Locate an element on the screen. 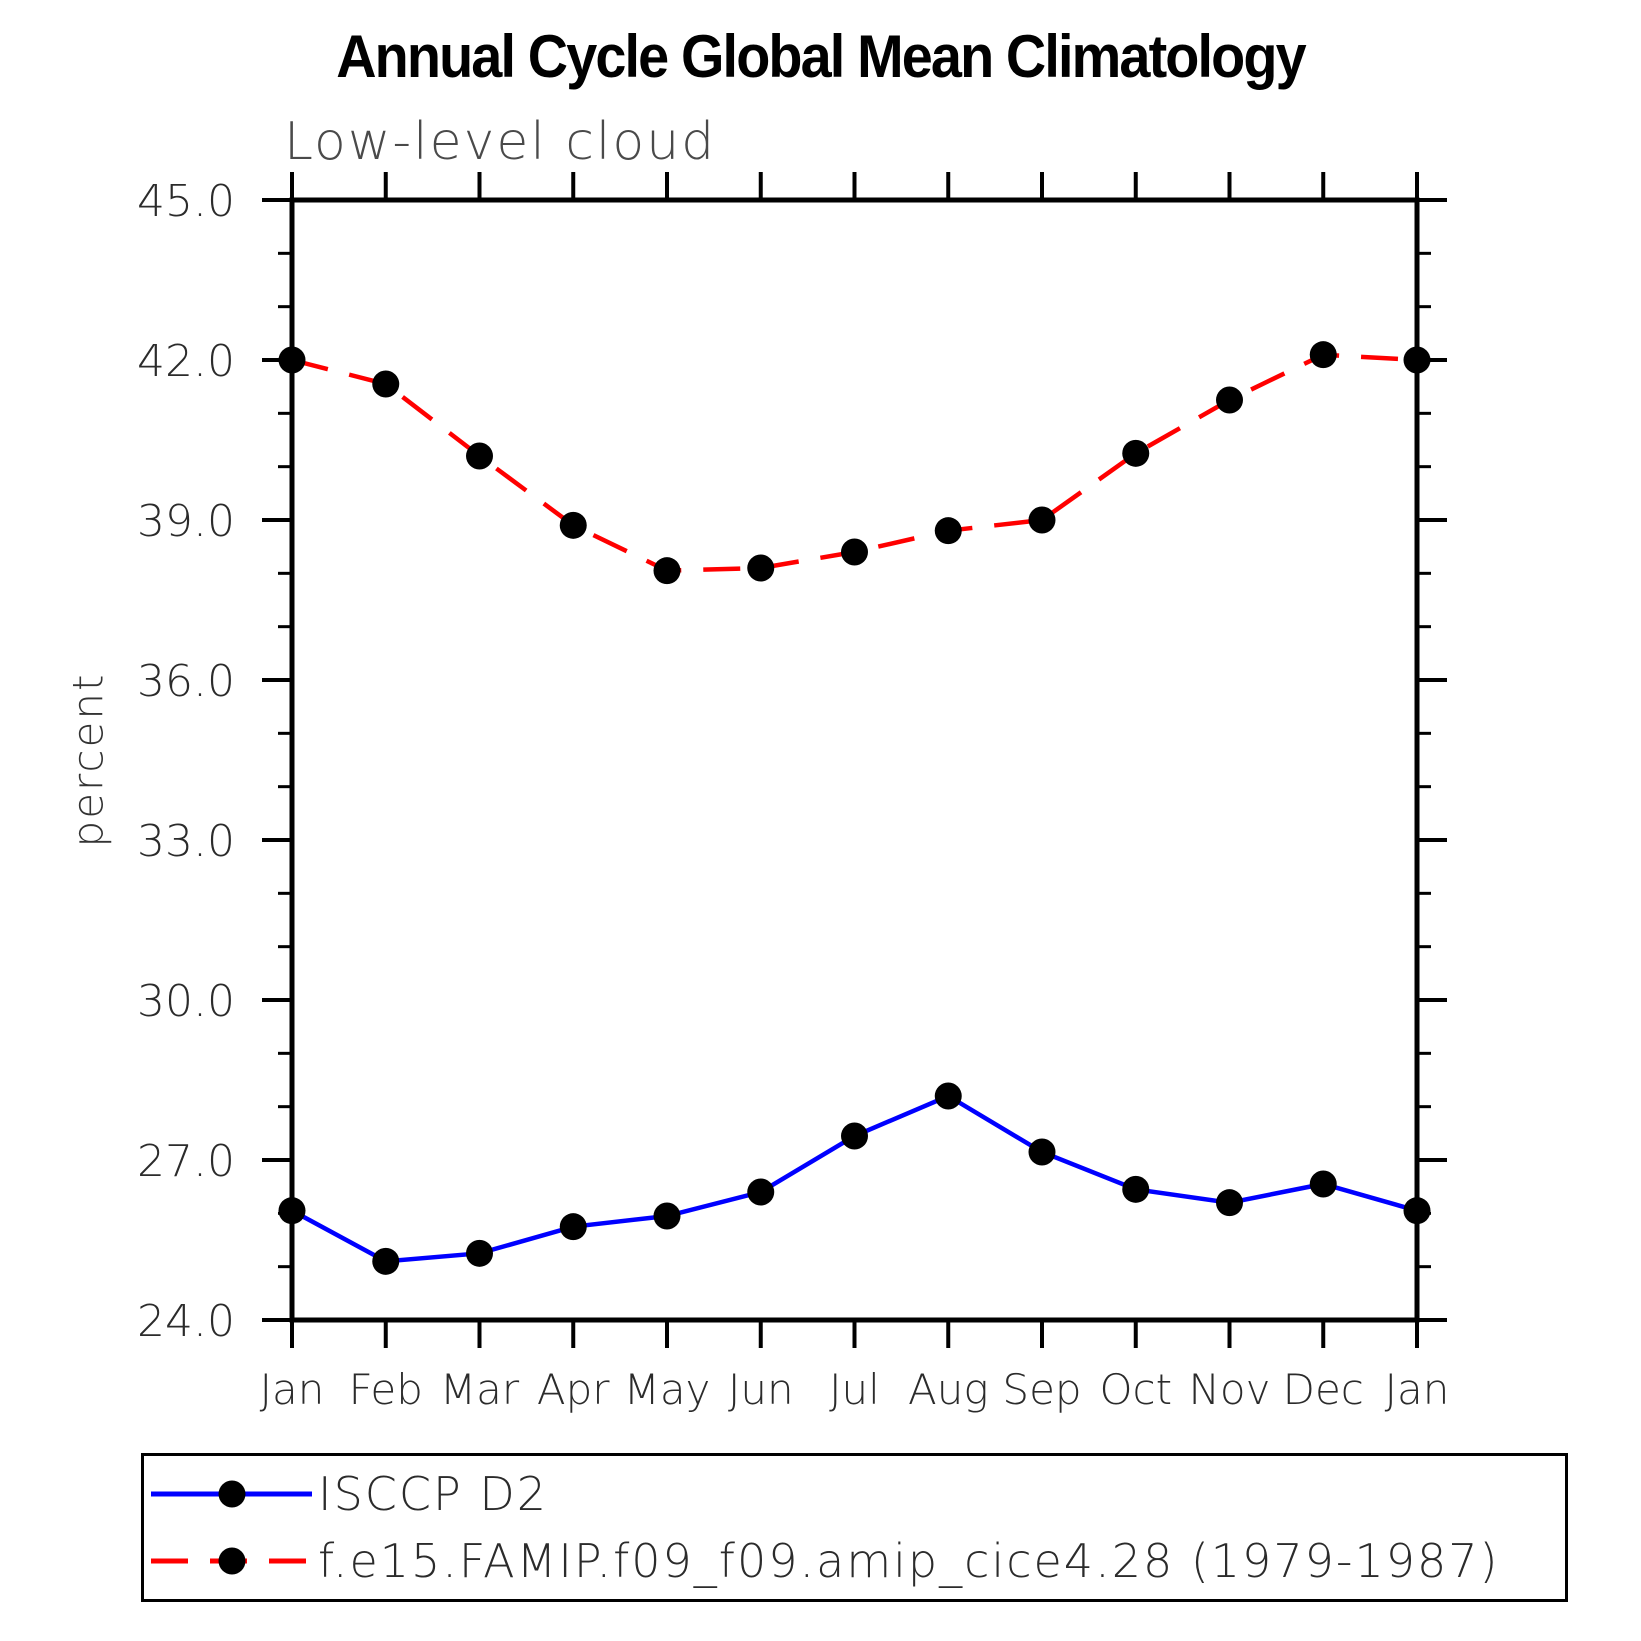 This screenshot has height=1641, width=1641. y-tick-label: 39.0 is located at coordinates (186, 521).